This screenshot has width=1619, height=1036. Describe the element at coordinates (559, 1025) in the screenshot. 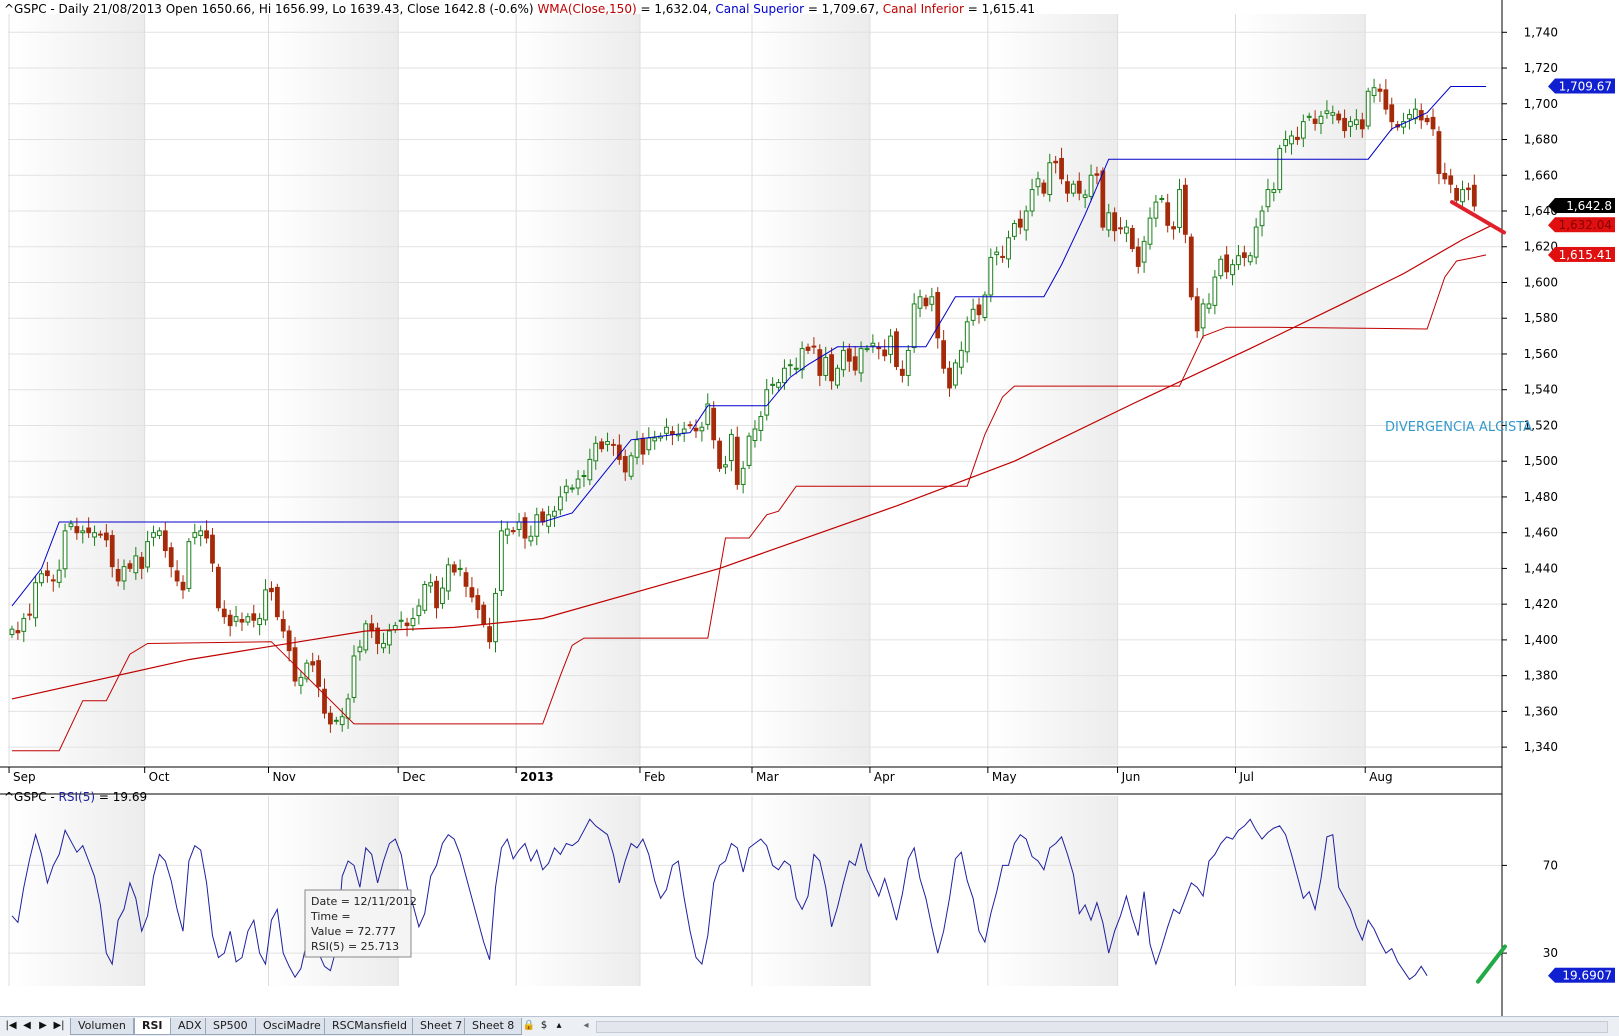

I see `up-arrow-icon: ▴` at that location.